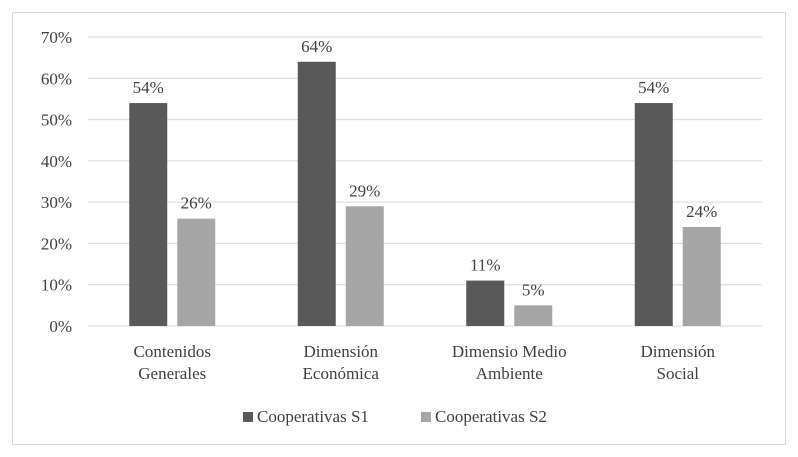  Describe the element at coordinates (56, 78) in the screenshot. I see `y-tick-label: 60%` at that location.